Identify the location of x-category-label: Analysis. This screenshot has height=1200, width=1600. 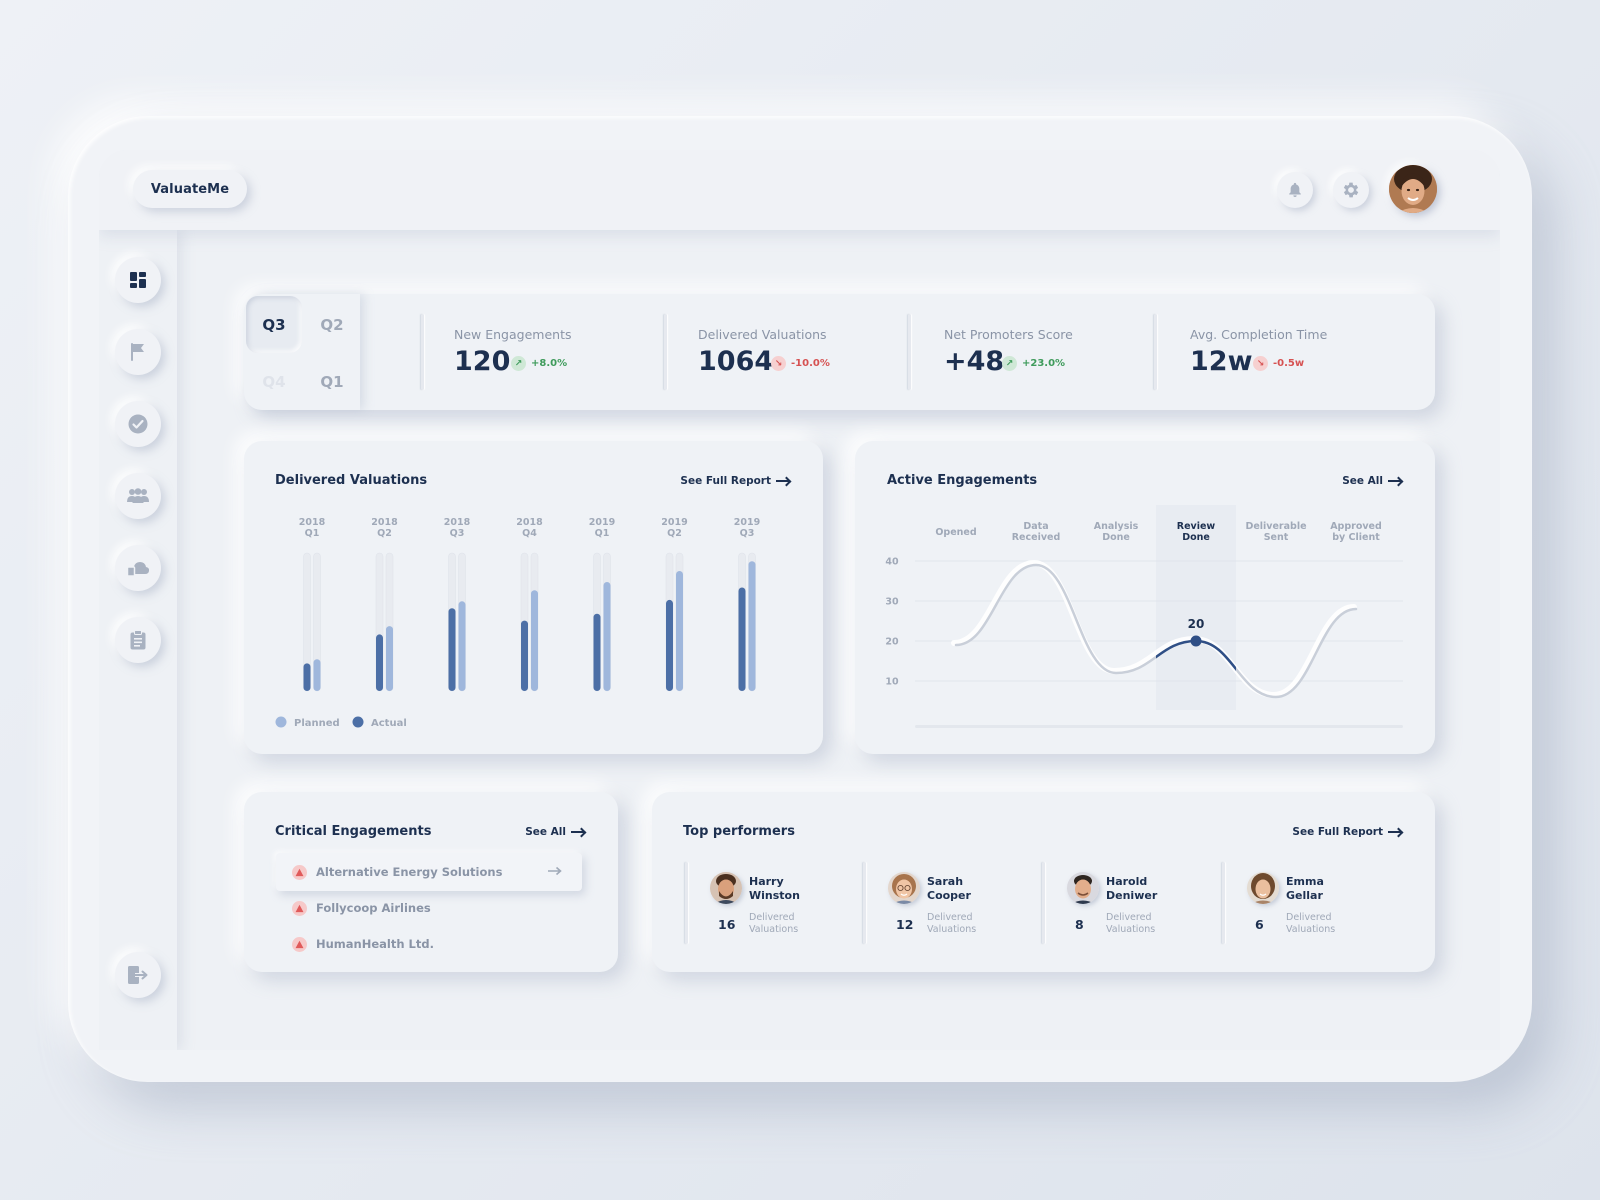
(1116, 526).